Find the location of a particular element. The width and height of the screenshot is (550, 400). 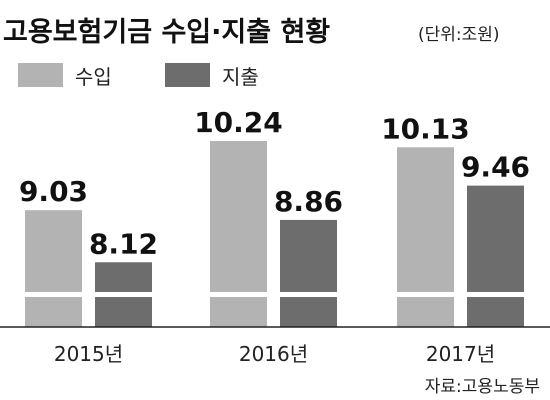

data-label-expenditure-2: 8.86 is located at coordinates (308, 201).